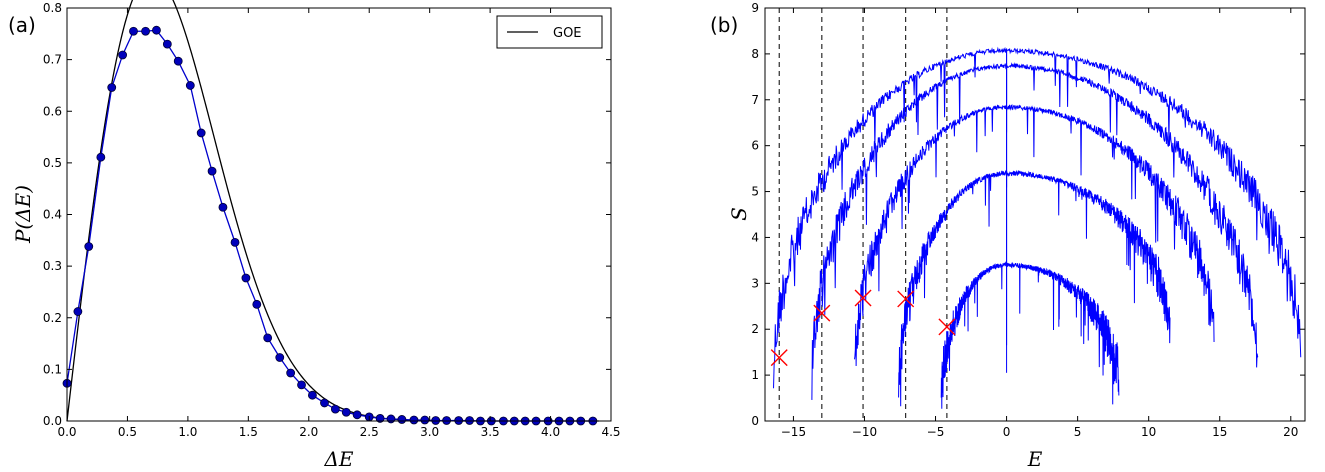 The height and width of the screenshot is (472, 1325). What do you see at coordinates (755, 421) in the screenshot?
I see `y-tick-label: 0` at bounding box center [755, 421].